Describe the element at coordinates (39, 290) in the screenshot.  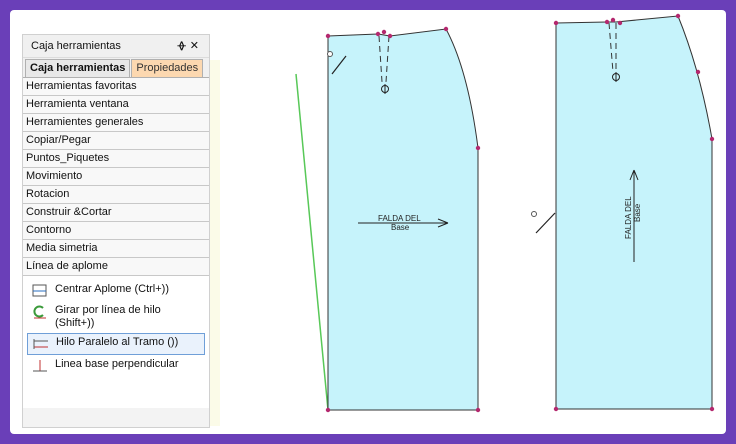
I see `center-grain-icon` at that location.